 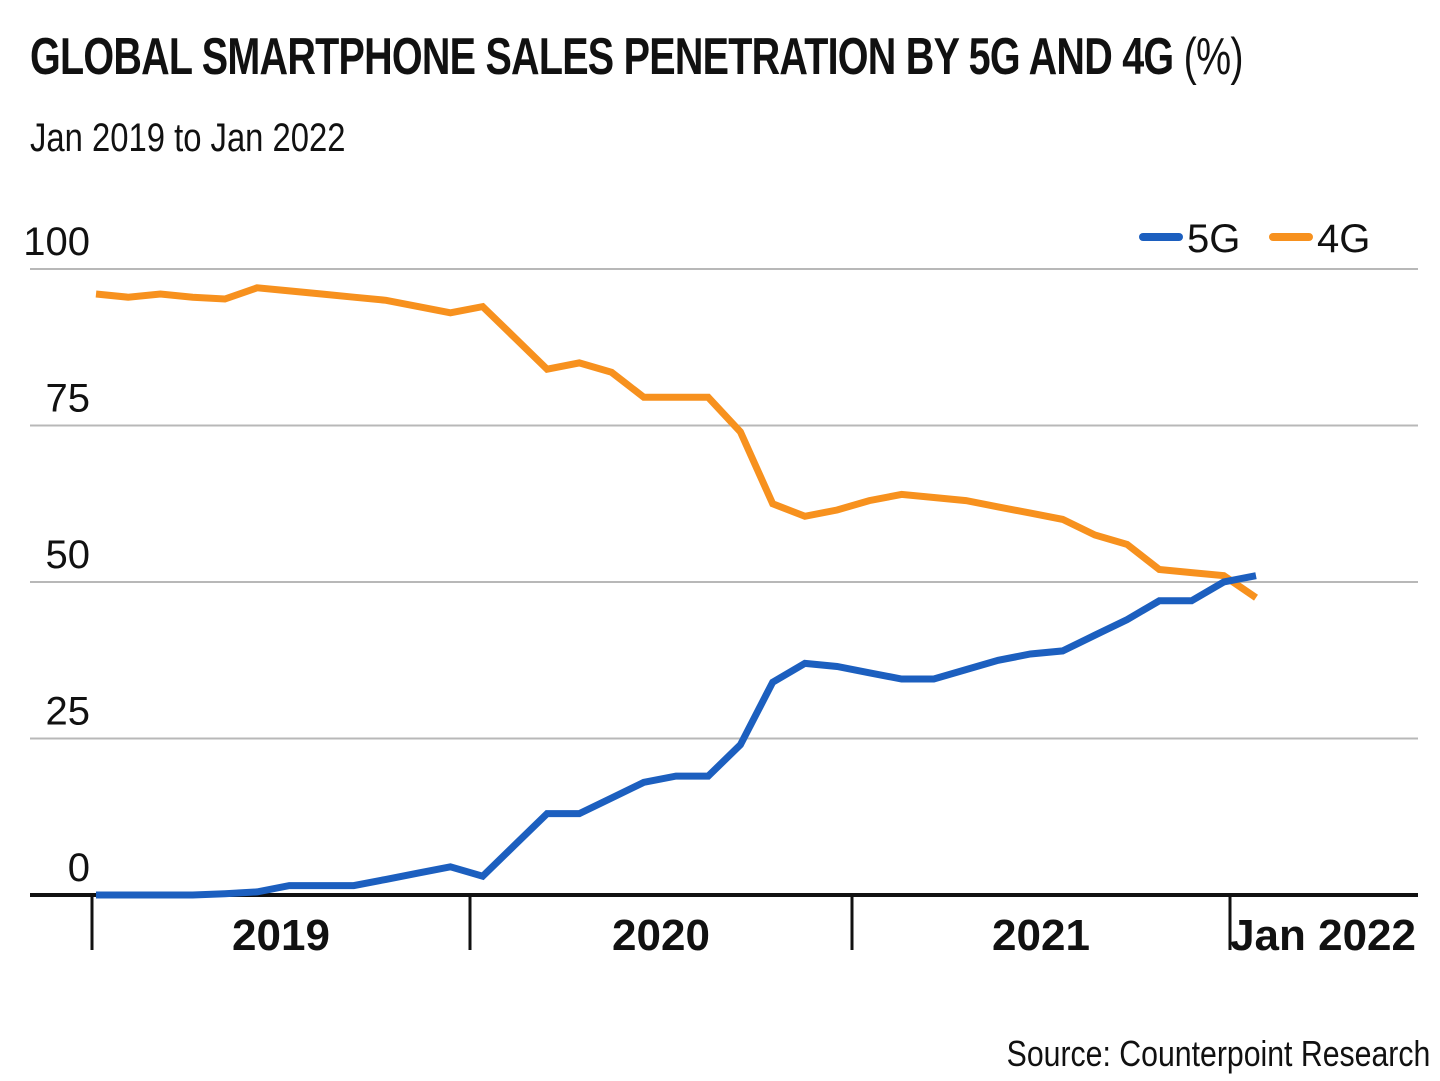 I want to click on x-tick-label: 2021, so click(x=1041, y=935).